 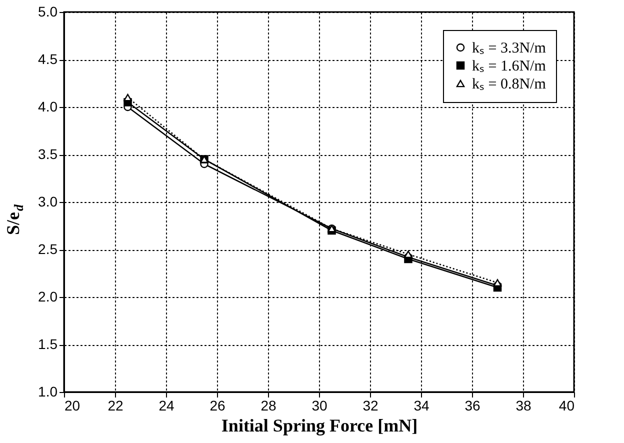 What do you see at coordinates (319, 426) in the screenshot?
I see `x-axis-title: Initial Spring Force [mN]` at bounding box center [319, 426].